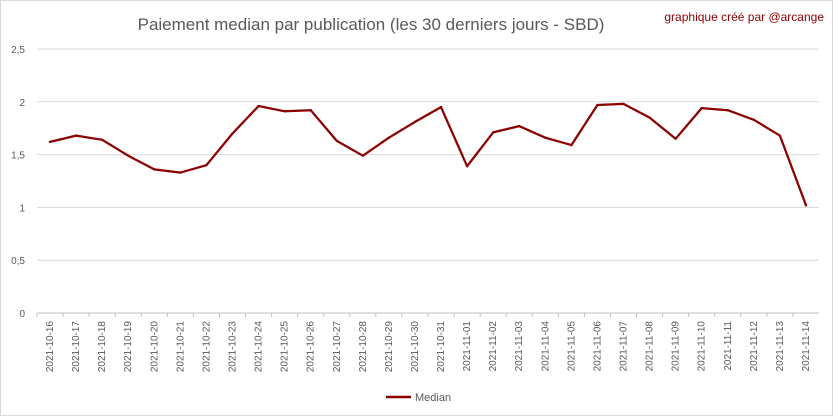 The width and height of the screenshot is (833, 417). What do you see at coordinates (363, 347) in the screenshot?
I see `x-tick-label: 2021-10-28` at bounding box center [363, 347].